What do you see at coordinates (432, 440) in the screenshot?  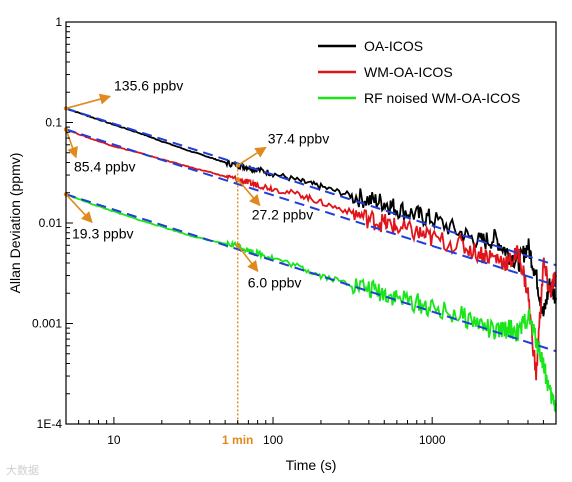 I see `x-tick-label: 1000` at bounding box center [432, 440].